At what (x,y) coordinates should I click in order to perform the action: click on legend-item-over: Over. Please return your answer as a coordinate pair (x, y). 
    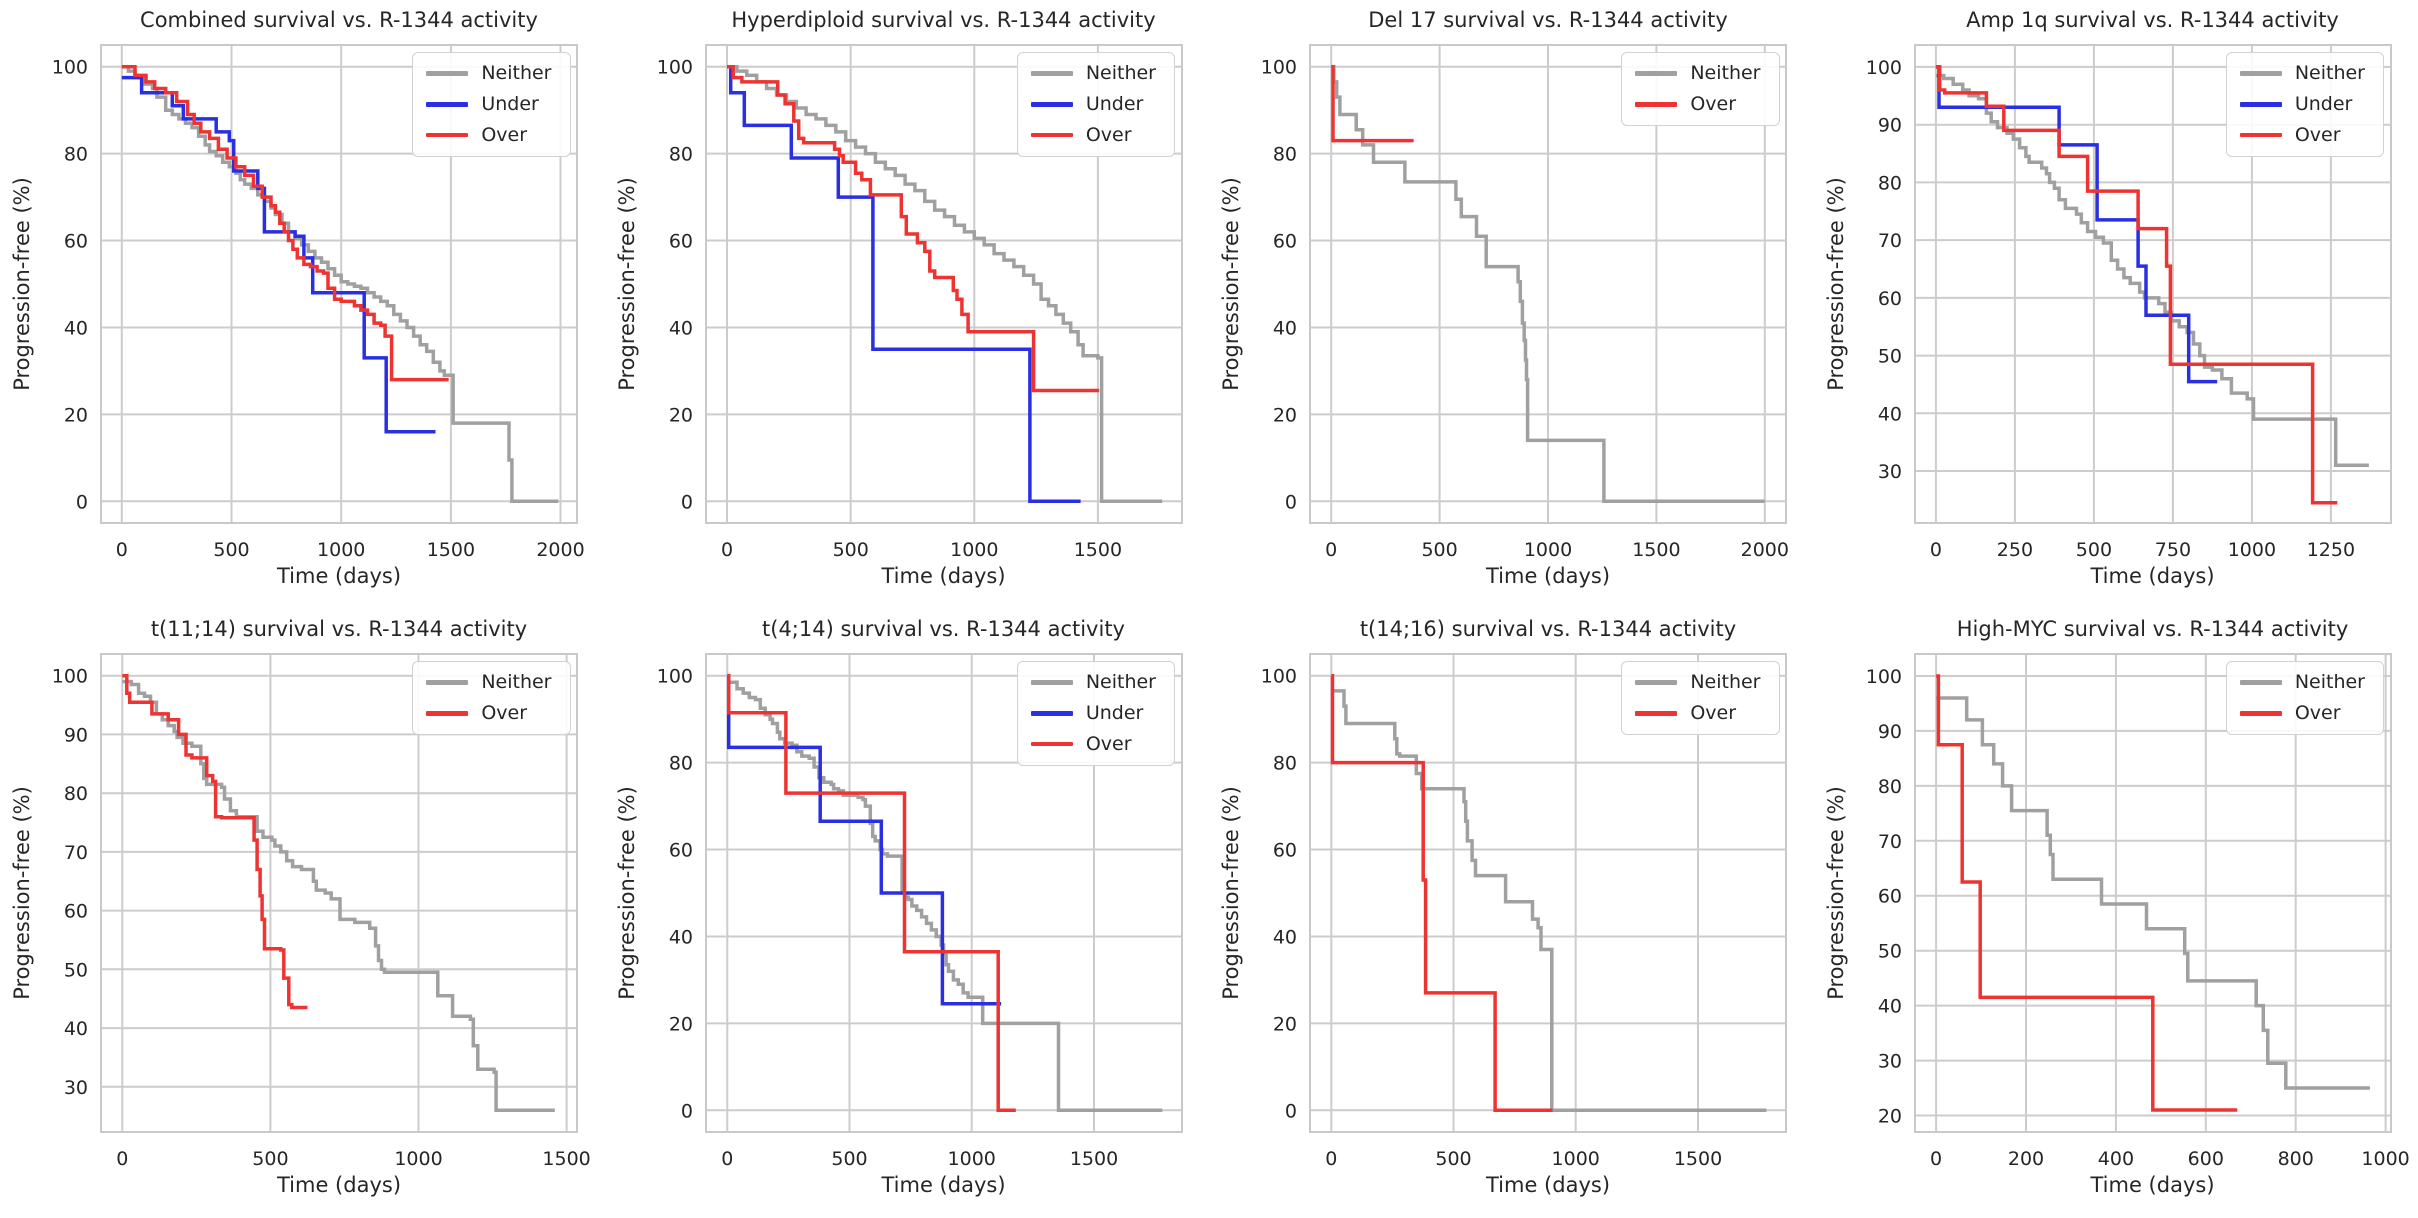
    Looking at the image, I should click on (1093, 134).